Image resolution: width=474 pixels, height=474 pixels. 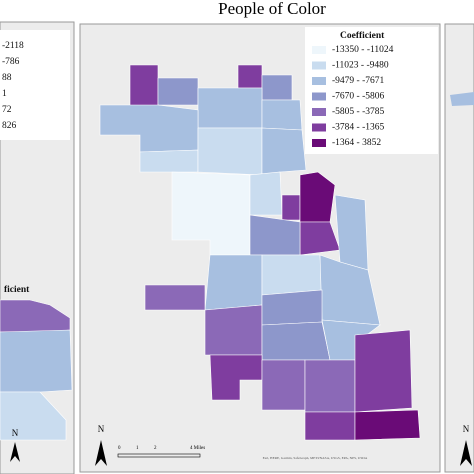 What do you see at coordinates (137, 448) in the screenshot?
I see `scale-label: 1` at bounding box center [137, 448].